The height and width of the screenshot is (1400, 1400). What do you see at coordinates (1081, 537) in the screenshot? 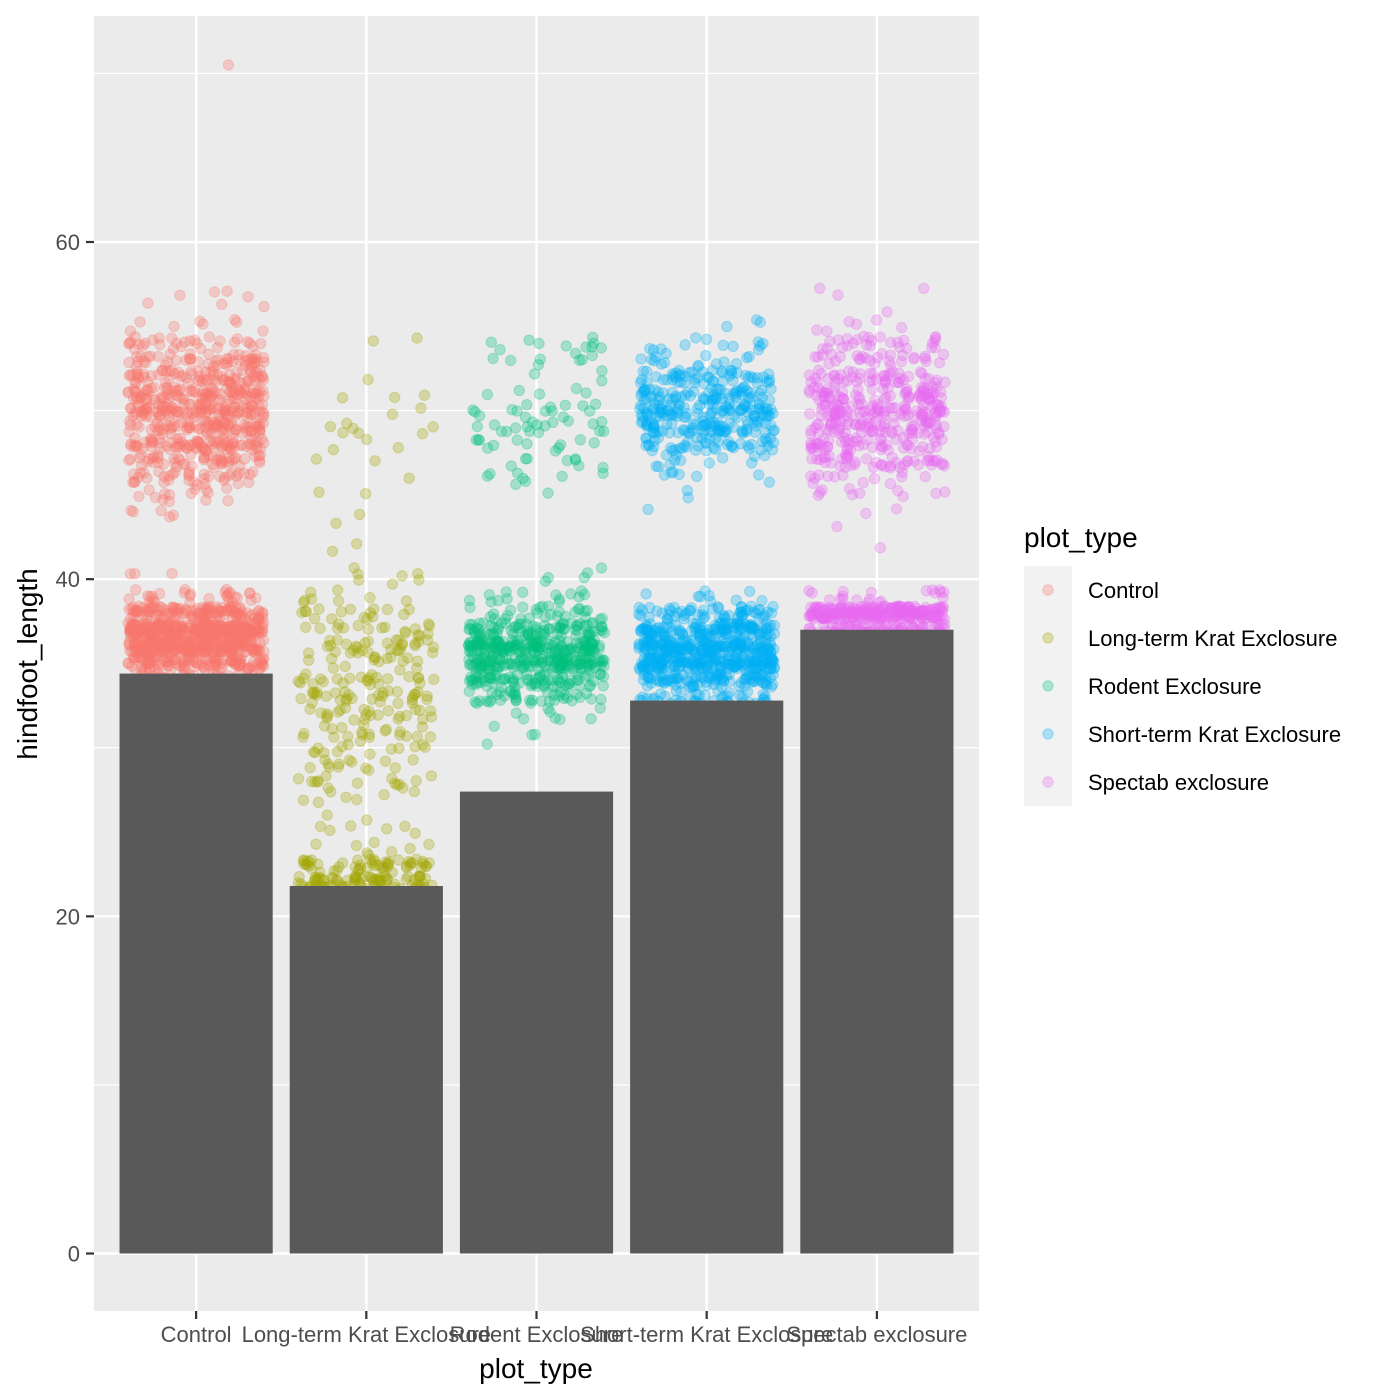
I see `legend-title: plot_type` at bounding box center [1081, 537].